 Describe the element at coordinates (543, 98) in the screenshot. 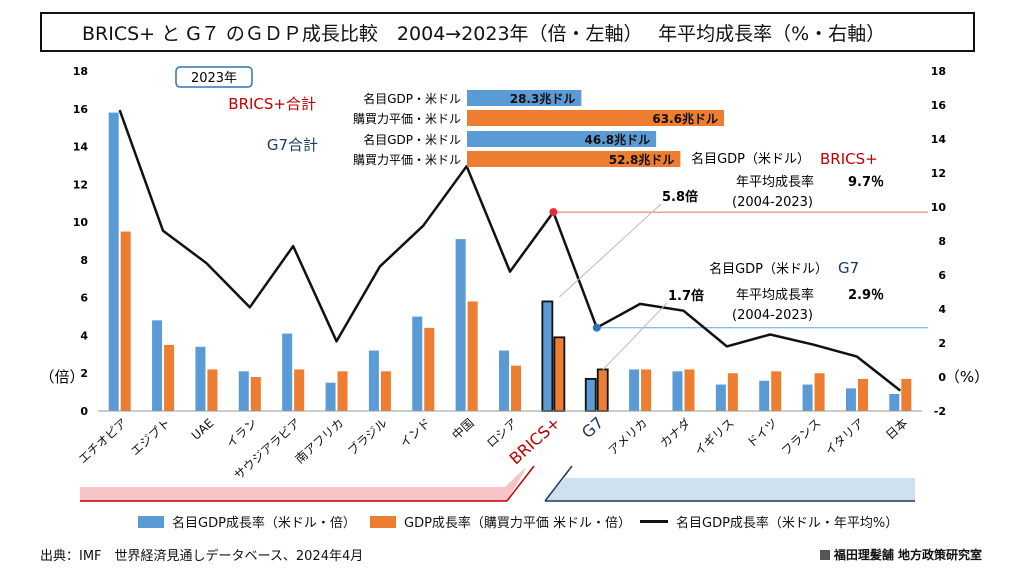

I see `inset-bar-value: 28.3兆ドル` at that location.